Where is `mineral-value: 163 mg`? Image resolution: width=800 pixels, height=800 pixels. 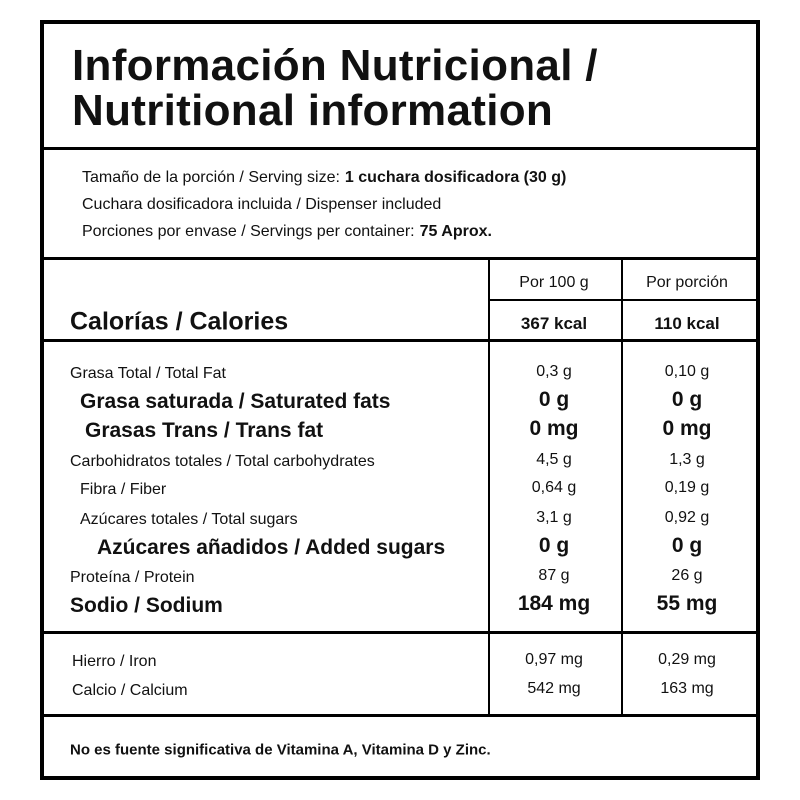 mineral-value: 163 mg is located at coordinates (687, 688).